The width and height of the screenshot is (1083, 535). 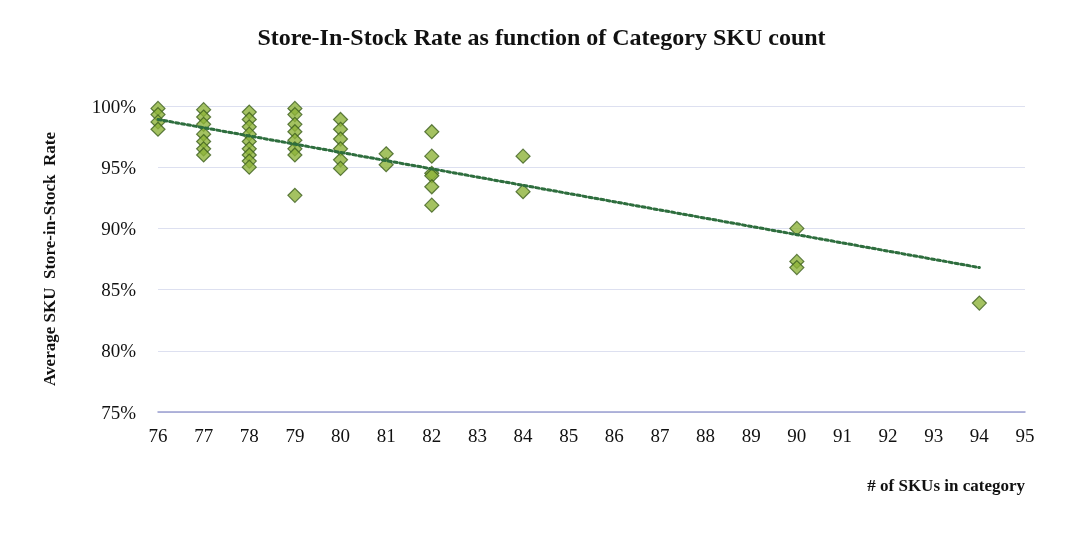 I want to click on y-tick-label: 75%, so click(x=119, y=412).